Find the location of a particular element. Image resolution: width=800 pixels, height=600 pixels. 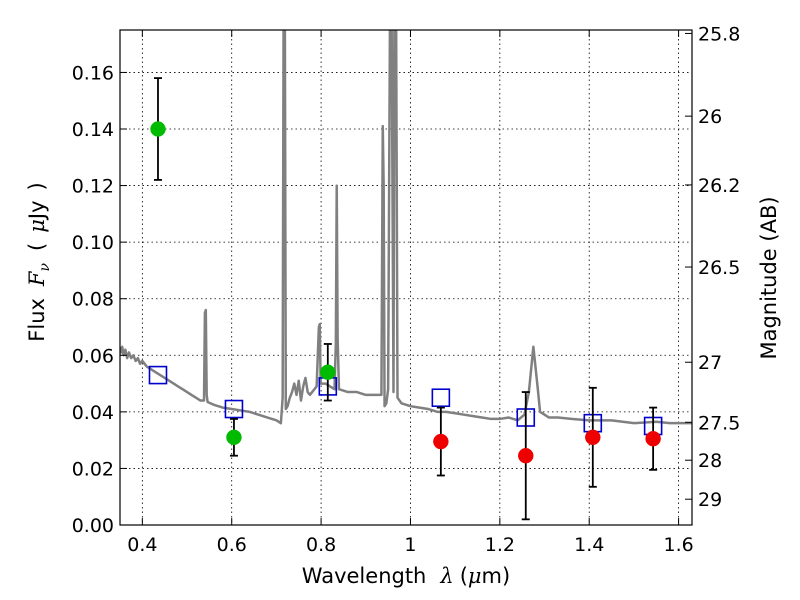

y2-tick-label: 26.5 is located at coordinates (719, 268).